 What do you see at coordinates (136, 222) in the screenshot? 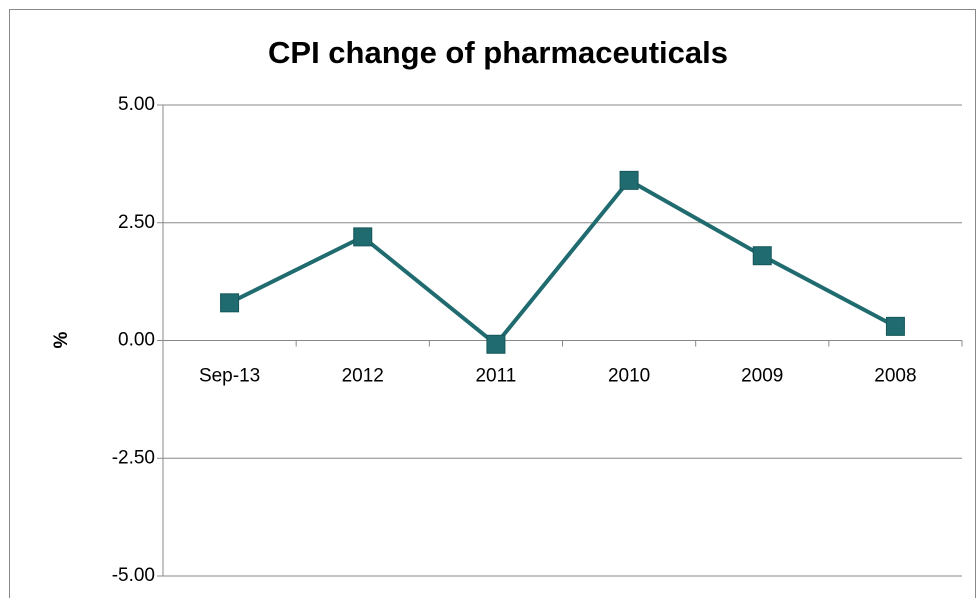
I see `y-tick-label: 2.50` at bounding box center [136, 222].